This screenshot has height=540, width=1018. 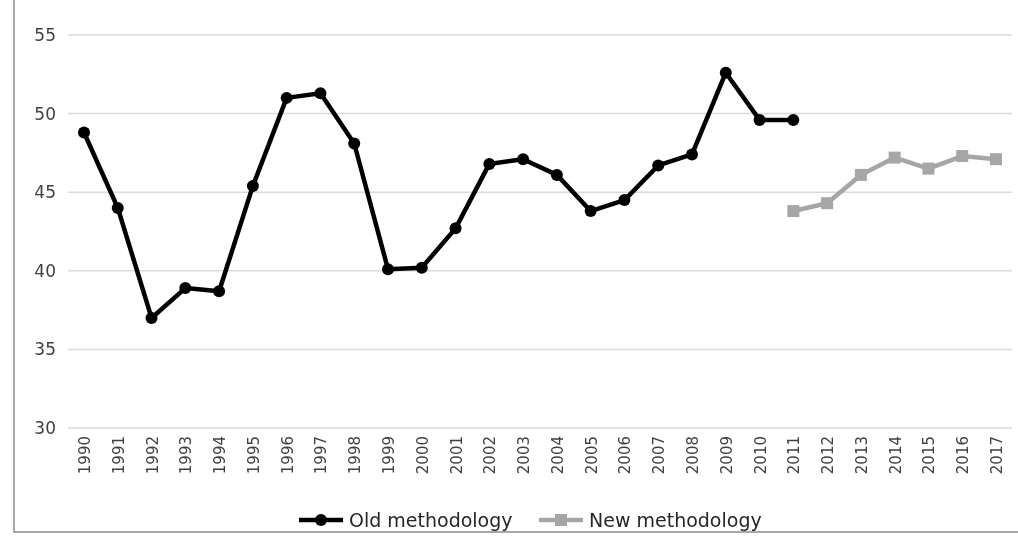 What do you see at coordinates (675, 519) in the screenshot?
I see `legend-label: New methodology` at bounding box center [675, 519].